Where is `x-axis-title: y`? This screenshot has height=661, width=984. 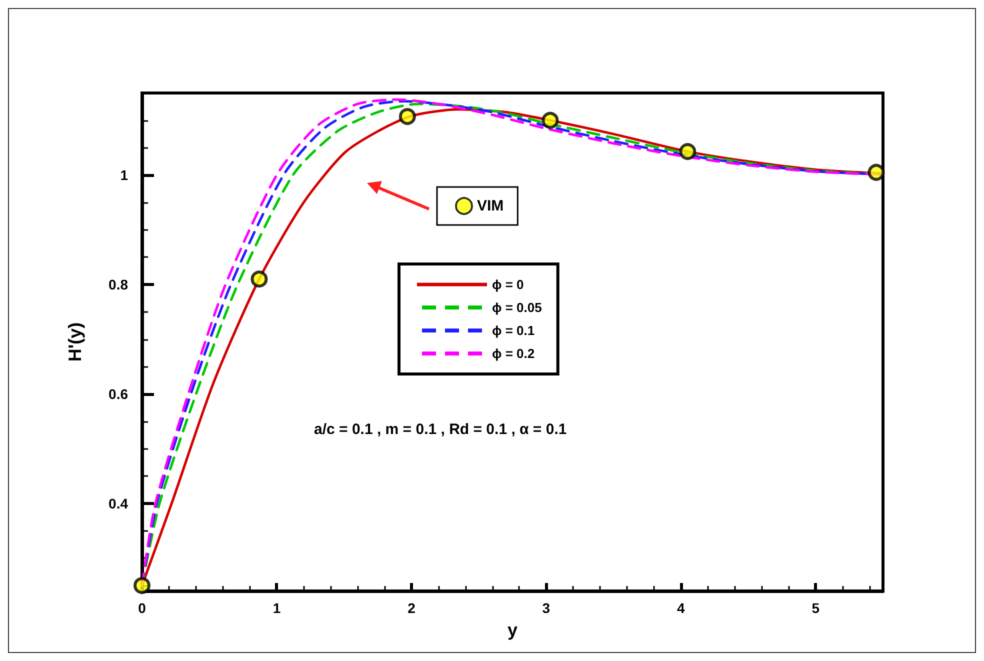 x-axis-title: y is located at coordinates (512, 630).